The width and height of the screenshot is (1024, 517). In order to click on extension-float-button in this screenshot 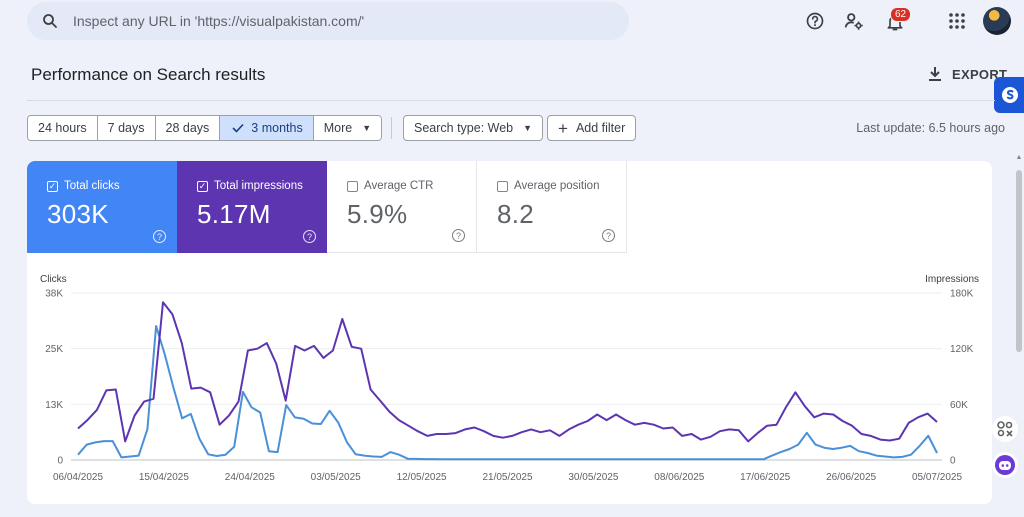, I will do `click(1005, 429)`.